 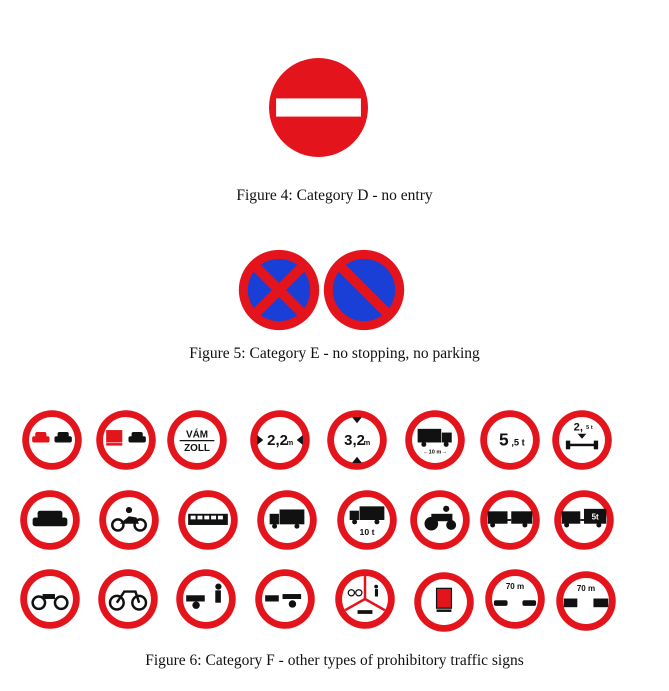 I want to click on sign-no-mopeds, so click(x=50, y=599).